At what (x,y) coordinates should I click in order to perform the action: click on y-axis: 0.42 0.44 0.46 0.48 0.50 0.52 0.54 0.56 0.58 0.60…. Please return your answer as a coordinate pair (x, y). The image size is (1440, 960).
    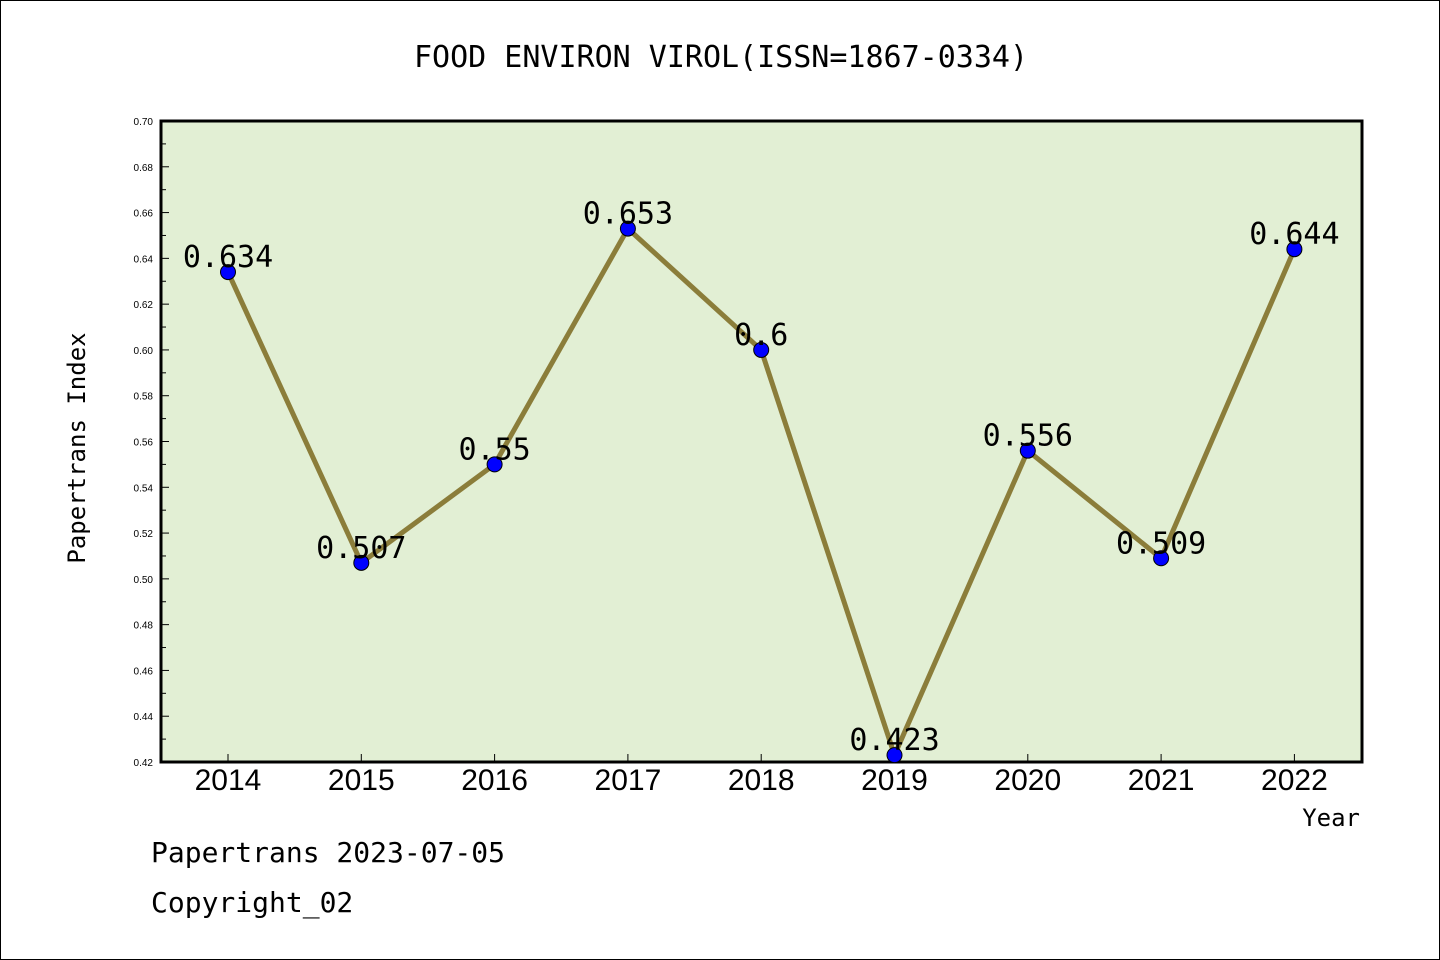
    Looking at the image, I should click on (151, 443).